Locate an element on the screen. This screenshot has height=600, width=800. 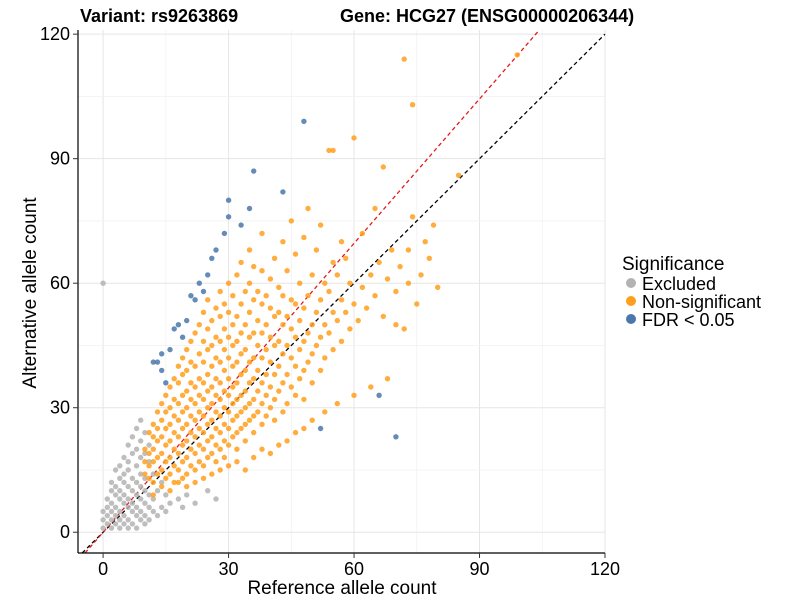
y-tick-label: 60 is located at coordinates (60, 283).